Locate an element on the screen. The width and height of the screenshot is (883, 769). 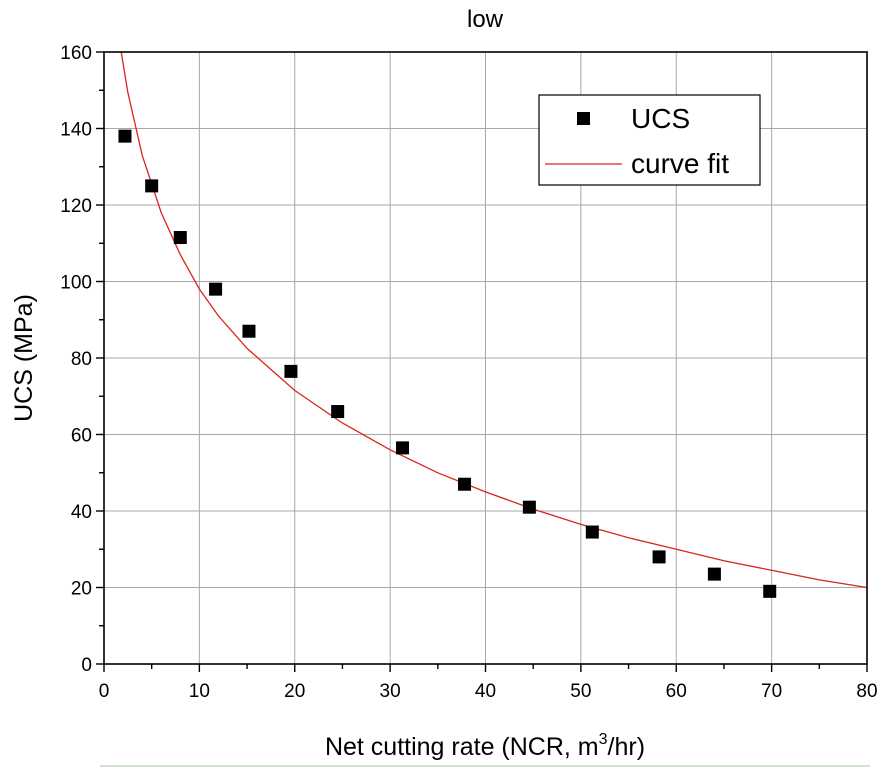
x-tick-label-5: 50 is located at coordinates (580, 691).